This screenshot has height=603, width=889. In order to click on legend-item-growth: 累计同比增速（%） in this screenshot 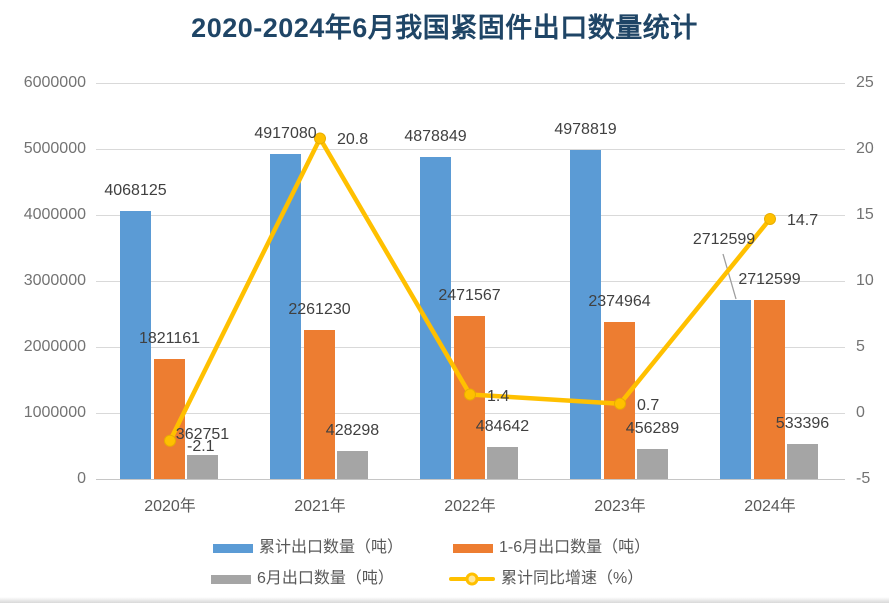, I will do `click(546, 579)`.